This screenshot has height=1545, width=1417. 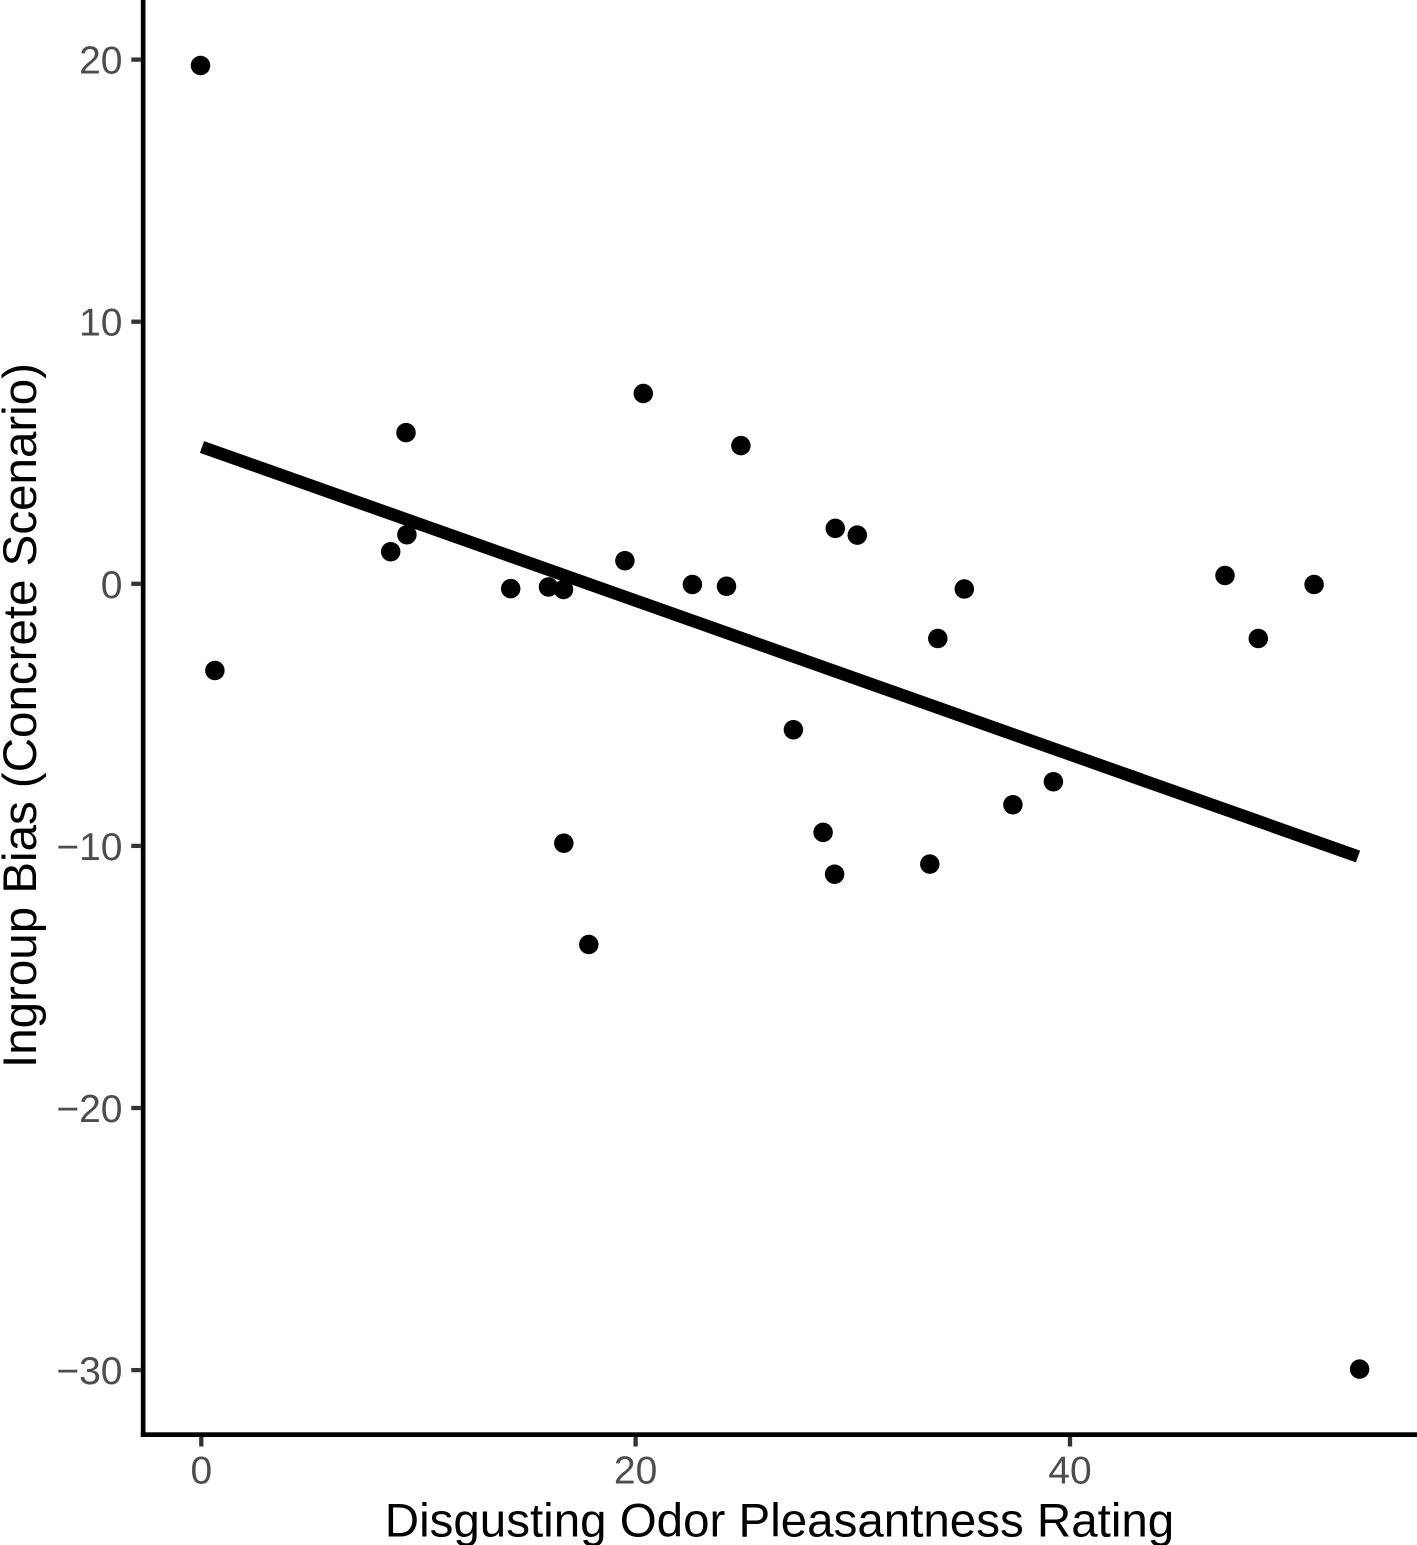 I want to click on svg-text:Disgusting Odor Pleasantness R: Disgusting Odor Pleasantness Rating, so click(x=779, y=1520).